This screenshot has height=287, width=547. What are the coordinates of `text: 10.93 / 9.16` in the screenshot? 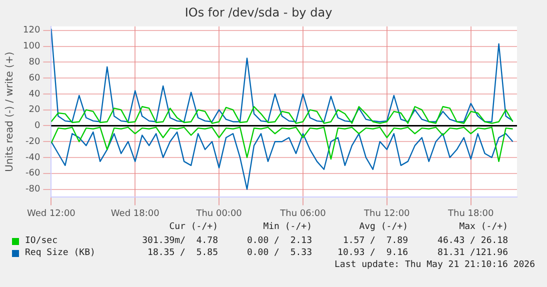 It's located at (372, 253).